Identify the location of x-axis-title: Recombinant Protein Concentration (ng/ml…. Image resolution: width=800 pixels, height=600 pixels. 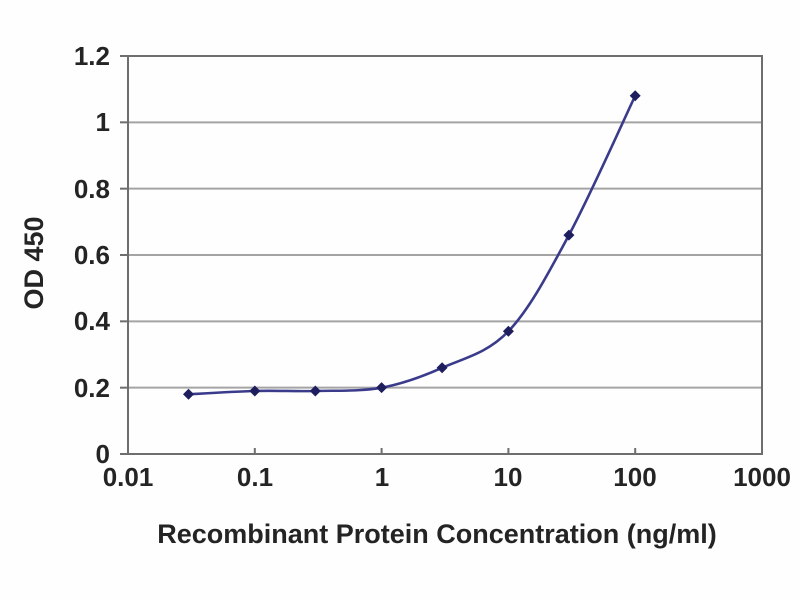
(437, 534).